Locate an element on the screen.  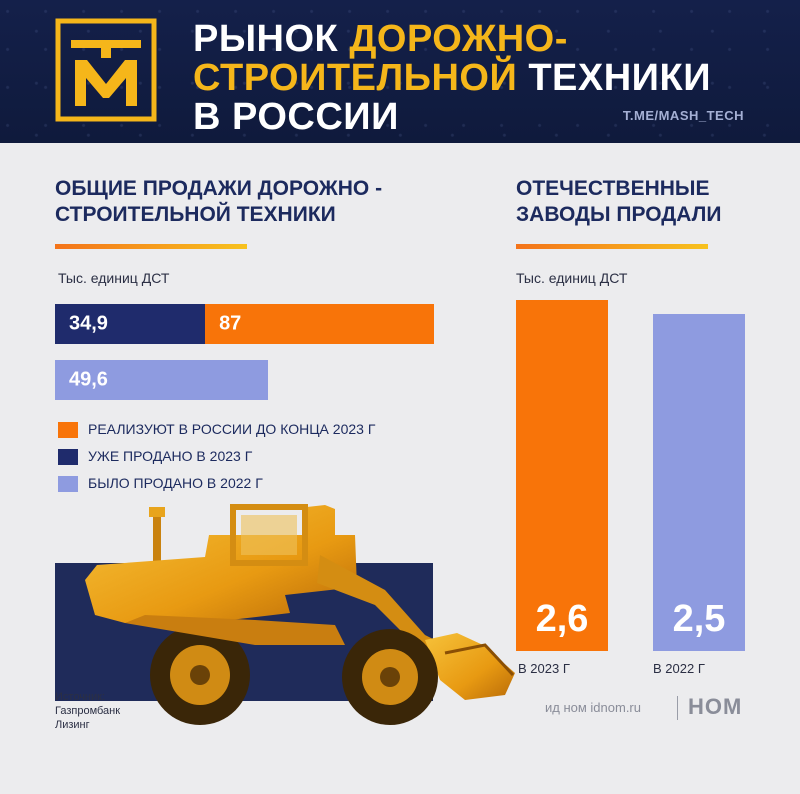
brand-site-text: ид ном idnom.ru is located at coordinates (593, 707).